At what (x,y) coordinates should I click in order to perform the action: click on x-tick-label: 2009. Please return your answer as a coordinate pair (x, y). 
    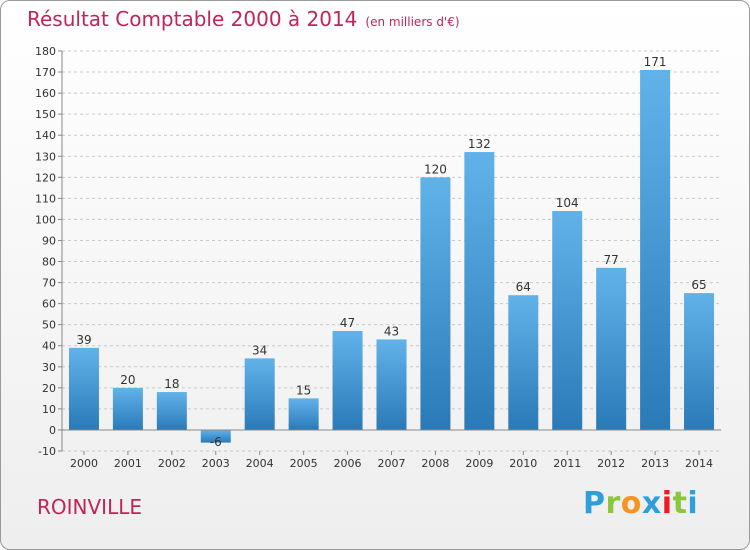
    Looking at the image, I should click on (479, 463).